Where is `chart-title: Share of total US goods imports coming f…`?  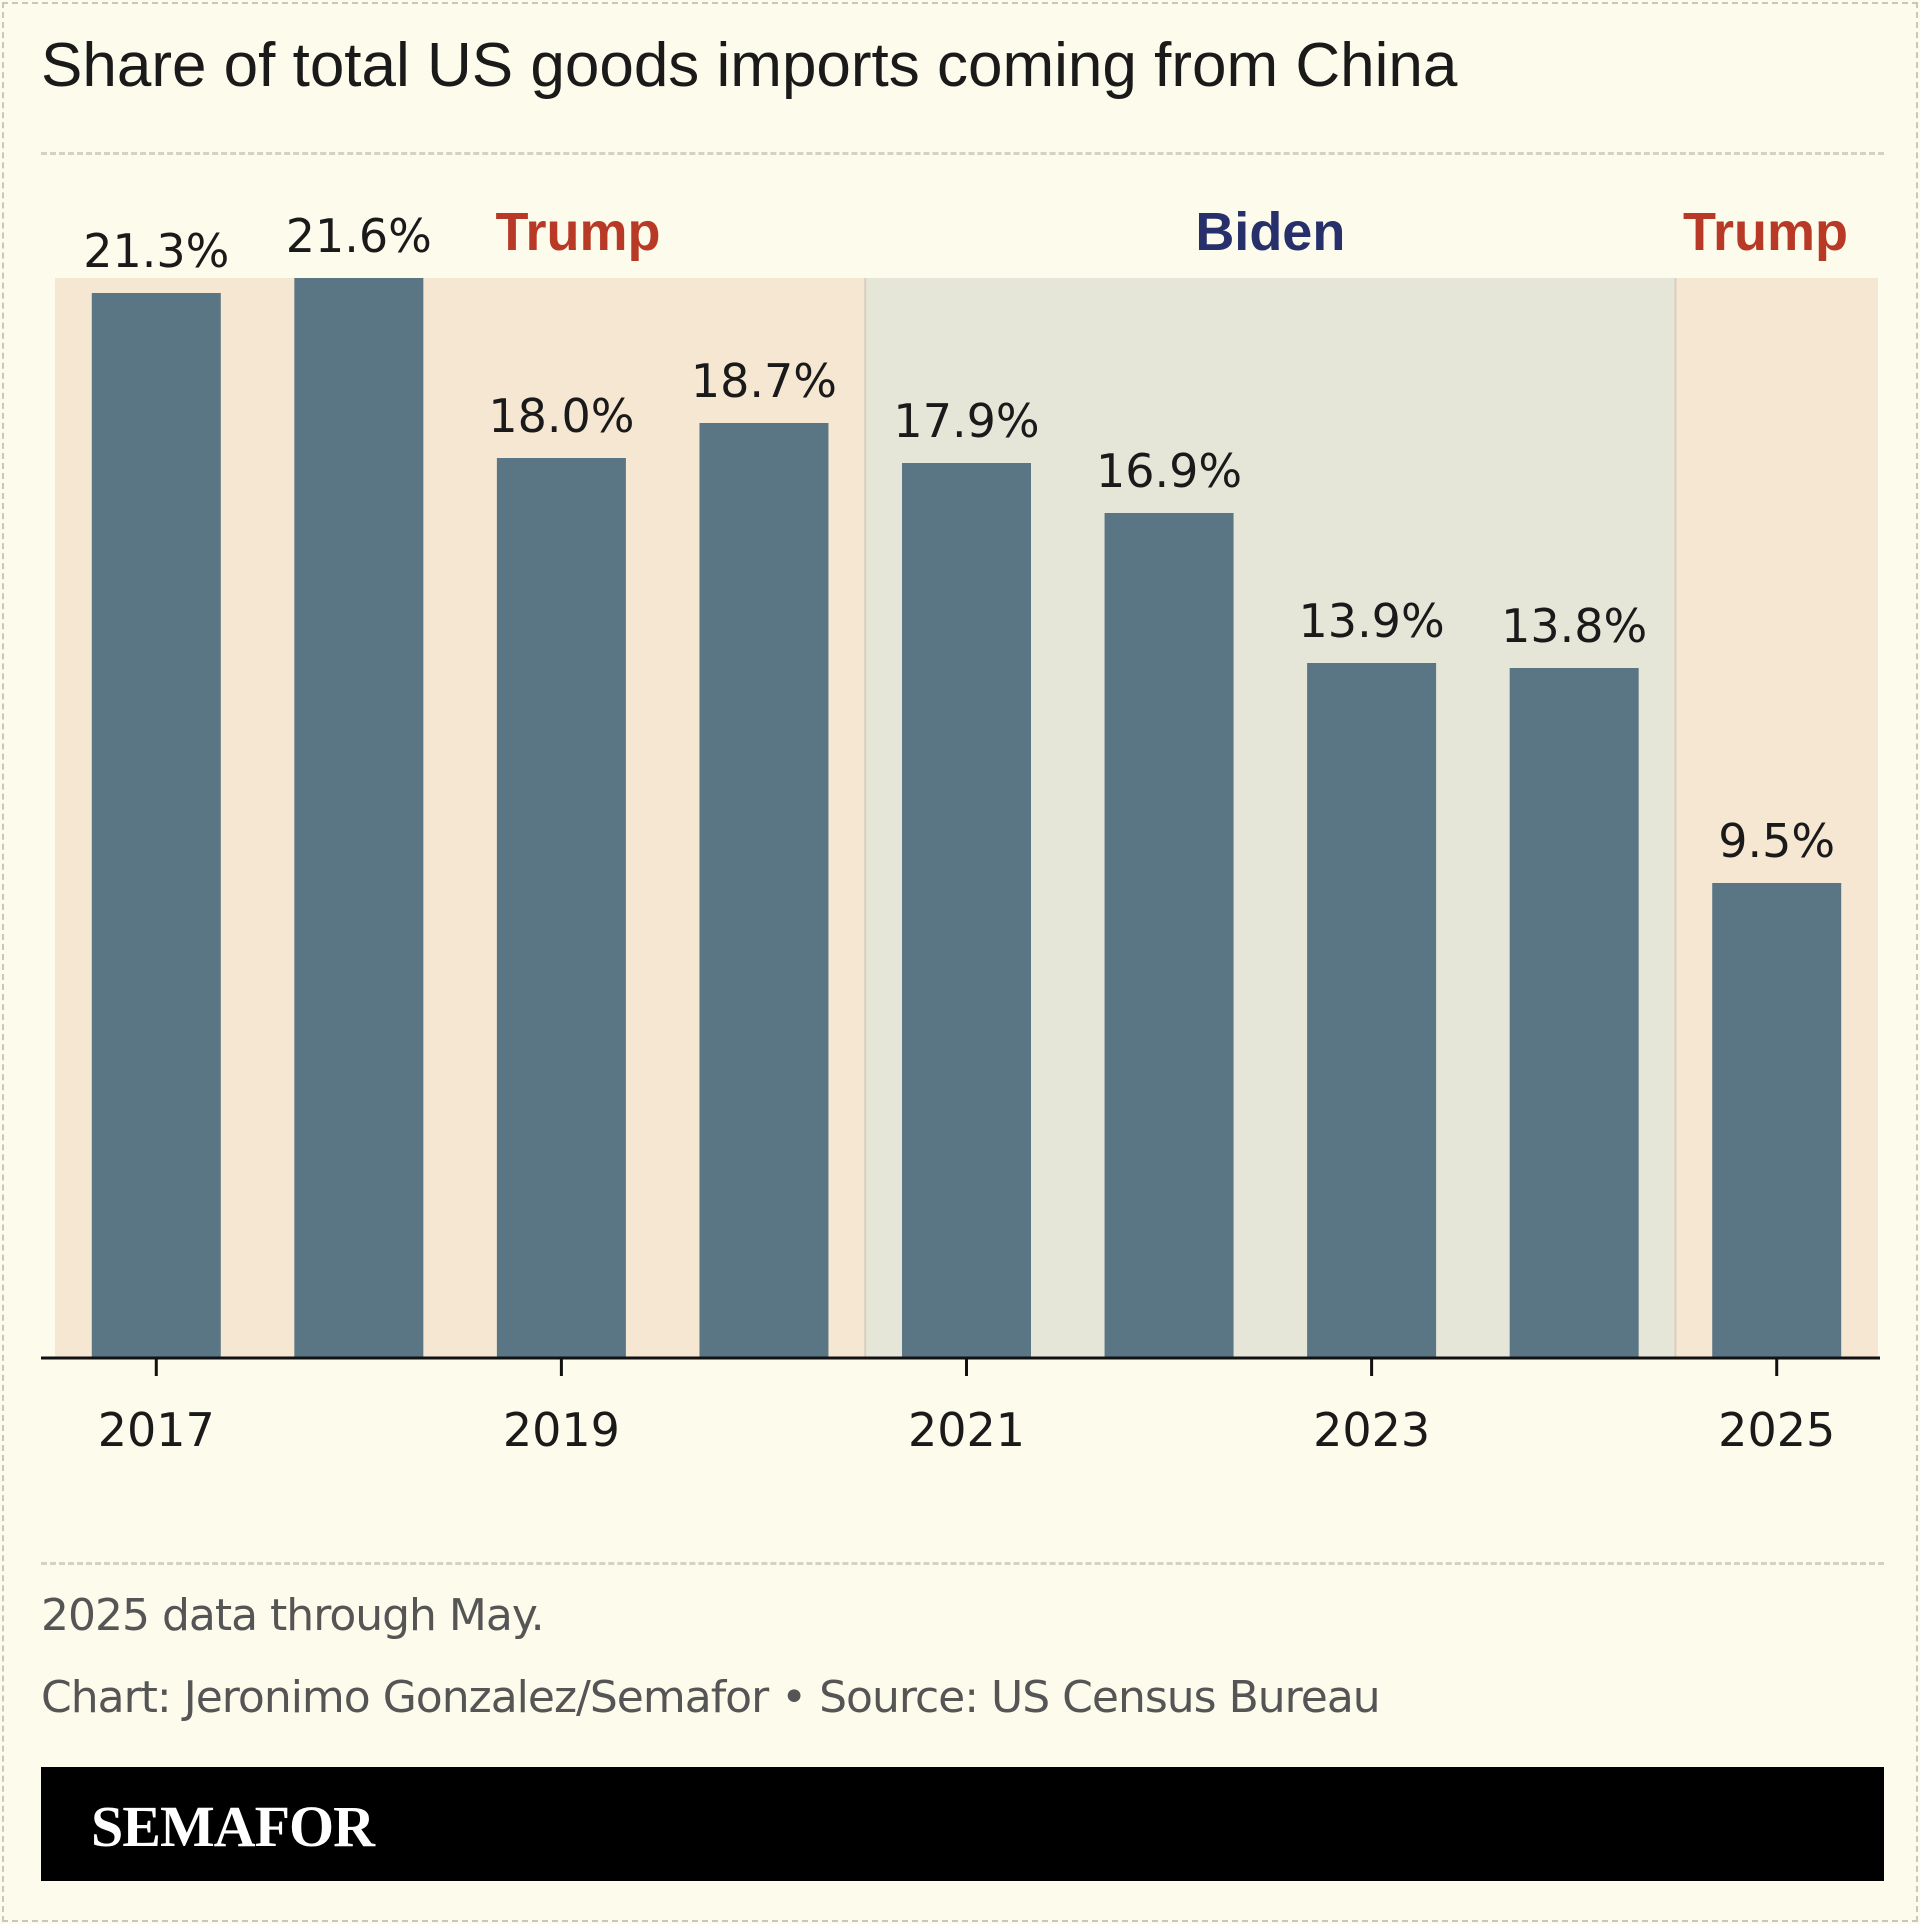 chart-title: Share of total US goods imports coming f… is located at coordinates (749, 65).